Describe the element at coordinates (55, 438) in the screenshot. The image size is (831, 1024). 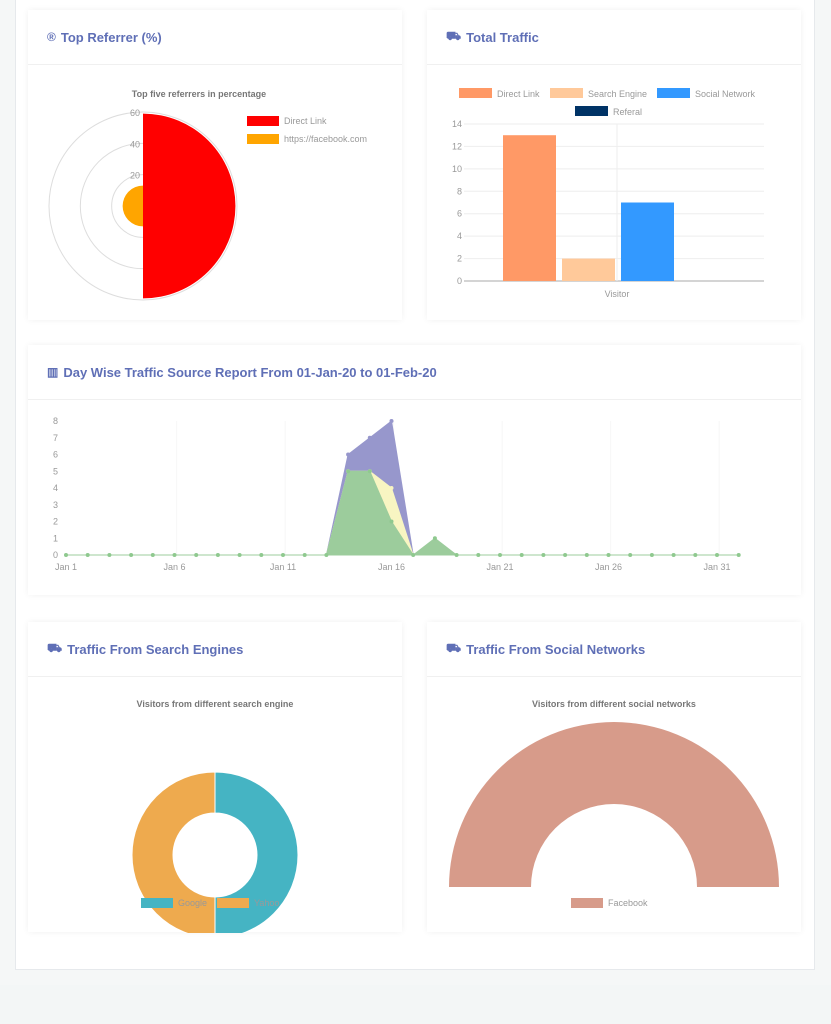
I see `y-tick-label: 7` at that location.